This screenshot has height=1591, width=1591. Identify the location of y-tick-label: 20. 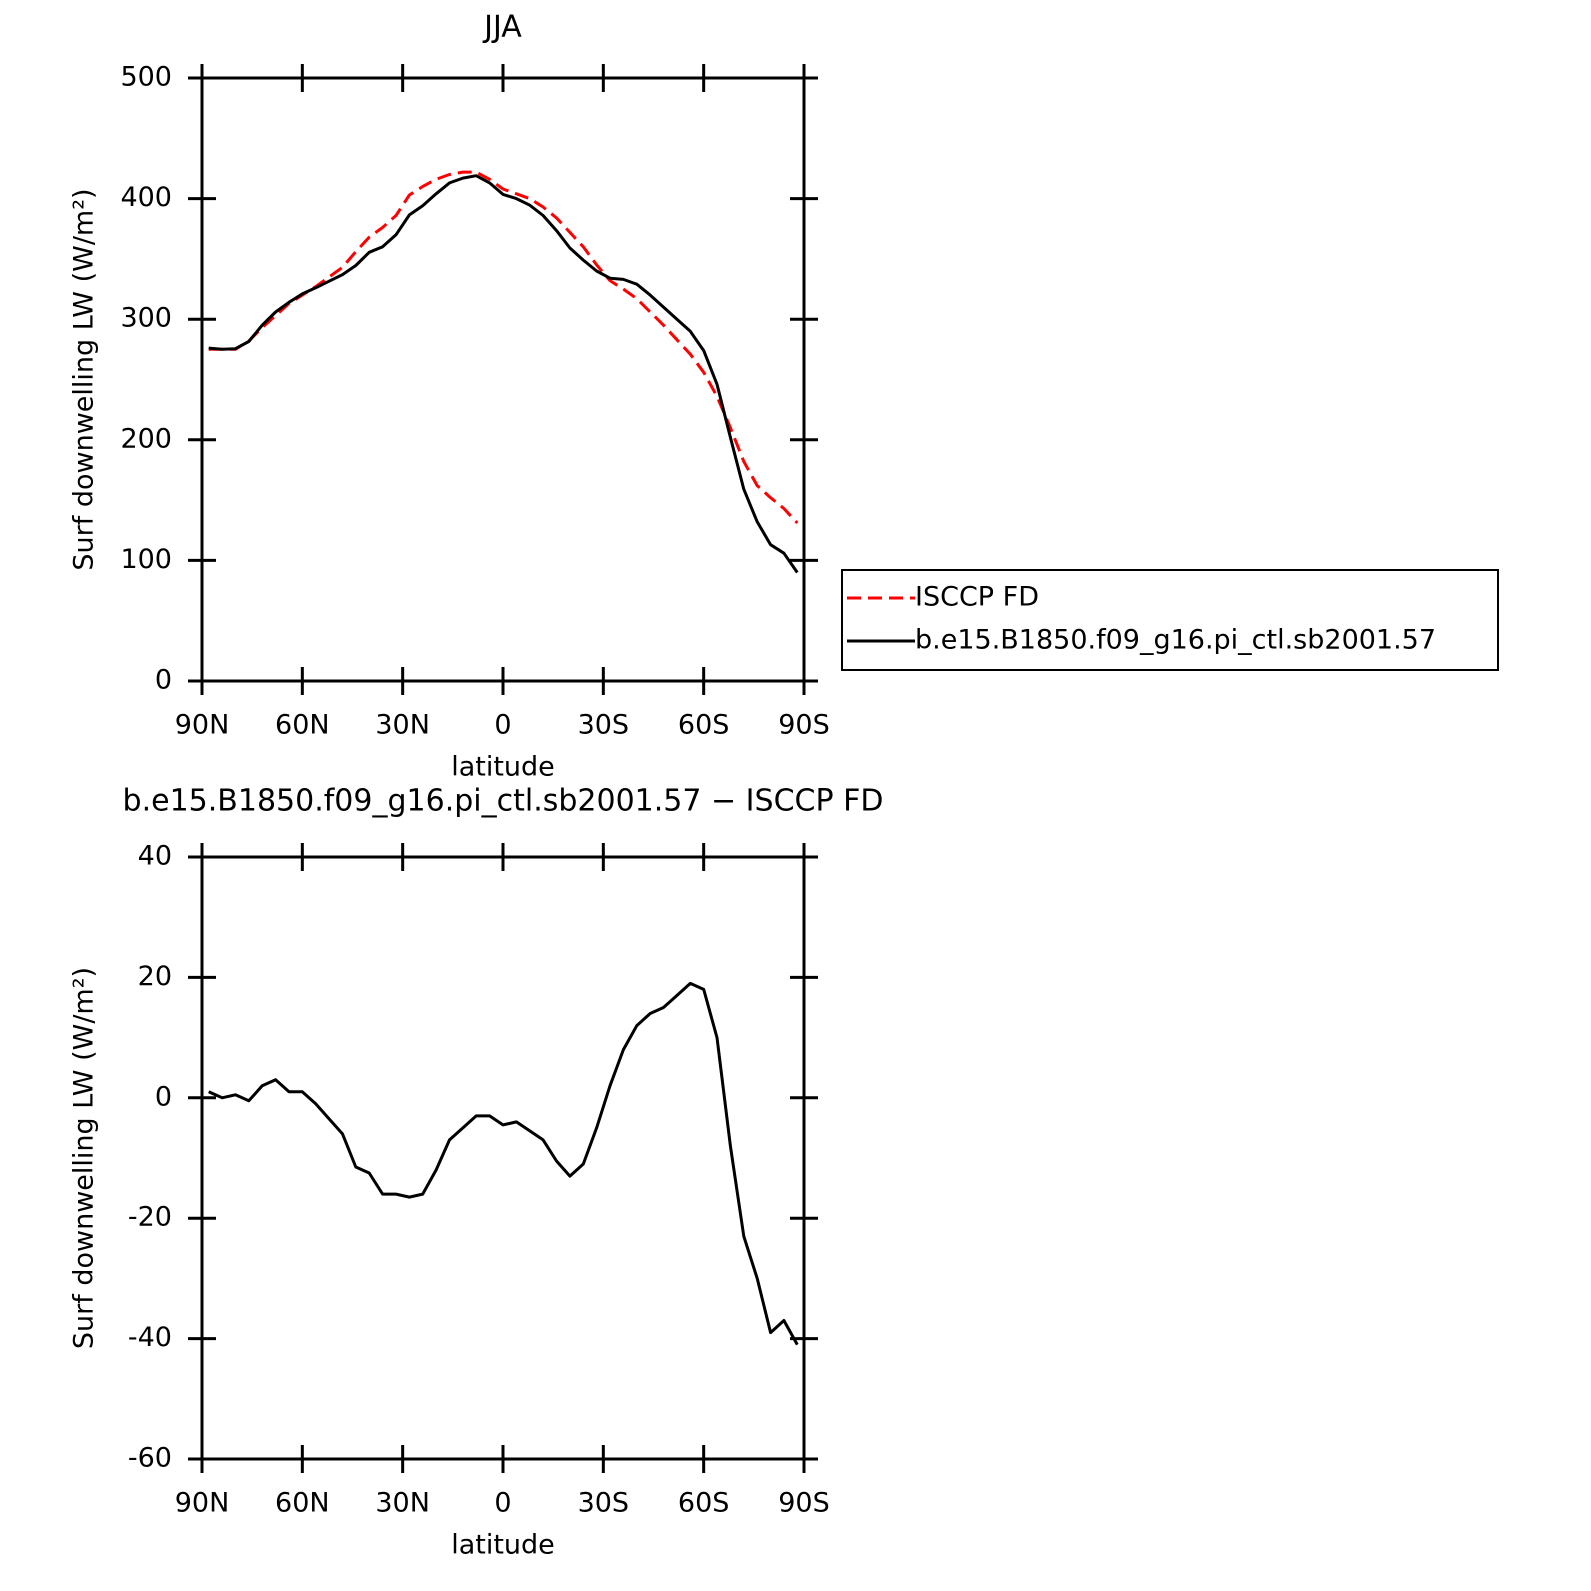
(155, 976).